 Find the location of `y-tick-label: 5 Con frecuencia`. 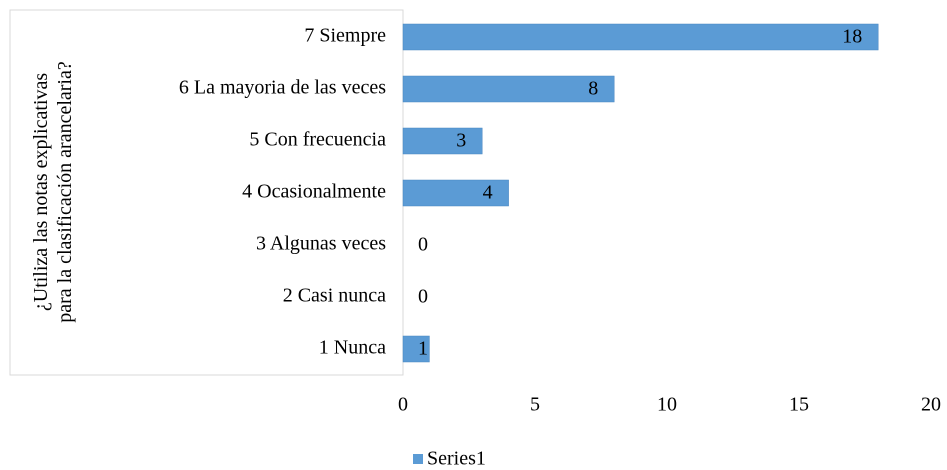

y-tick-label: 5 Con frecuencia is located at coordinates (317, 140).